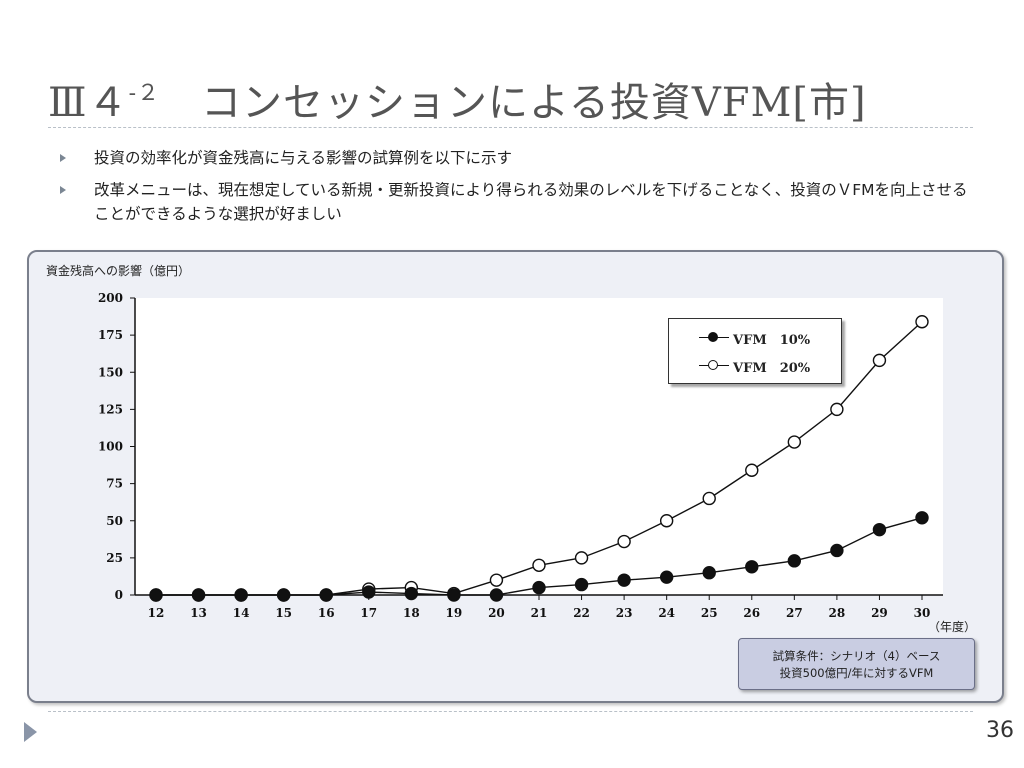  I want to click on y-tick-label: 175, so click(110, 335).